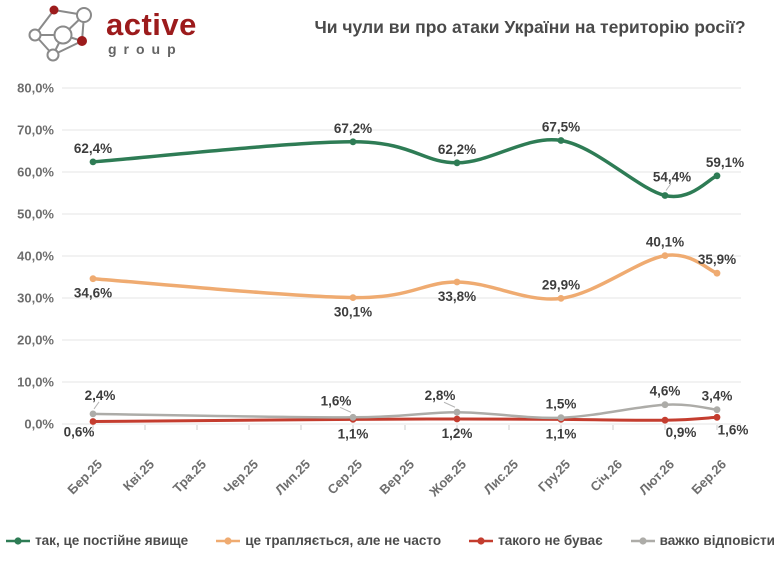 Image resolution: width=780 pixels, height=585 pixels. What do you see at coordinates (353, 312) in the screenshot?
I see `data-point-label: 30,1%` at bounding box center [353, 312].